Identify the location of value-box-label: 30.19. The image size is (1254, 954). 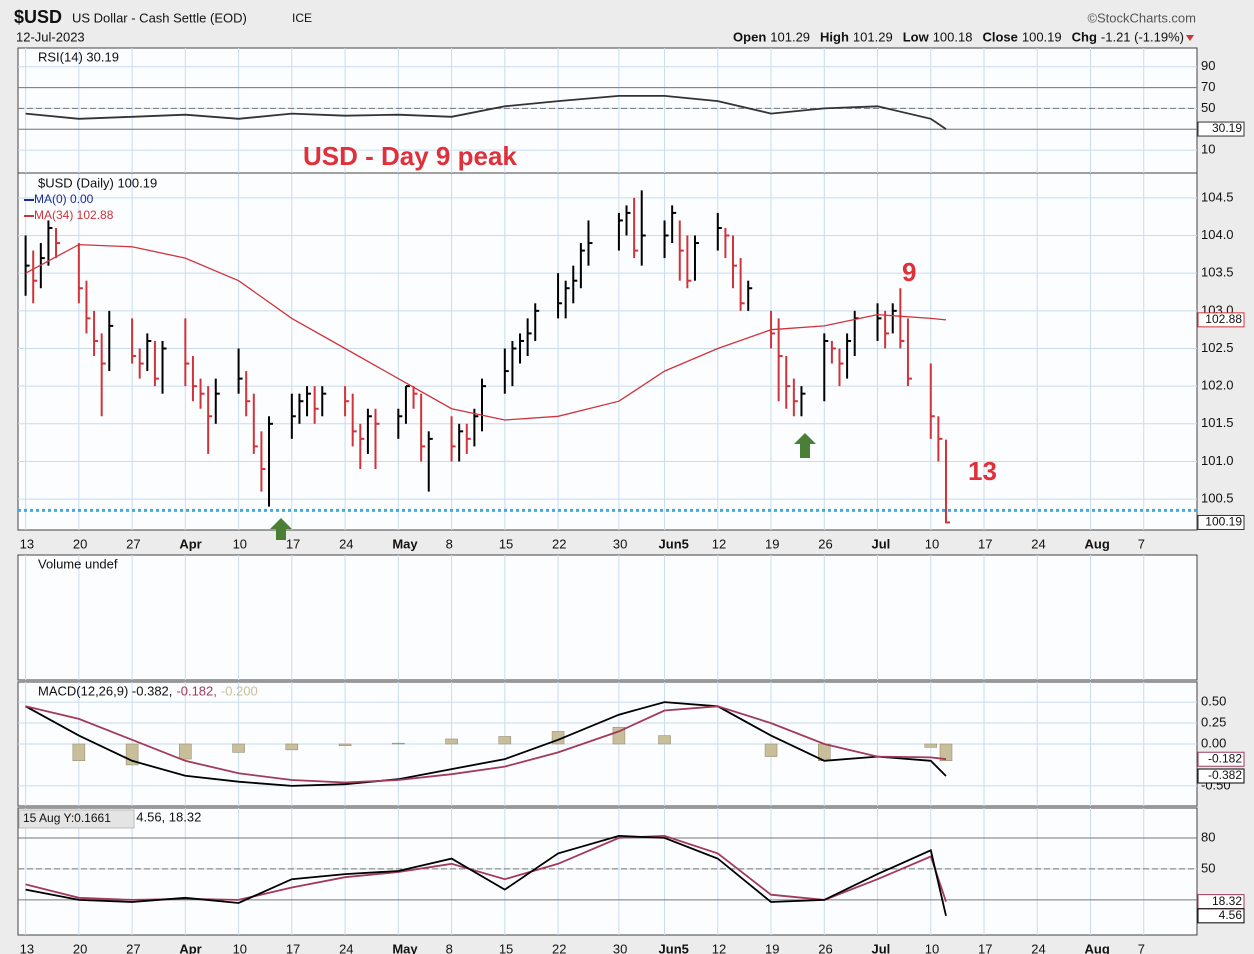
(1227, 128).